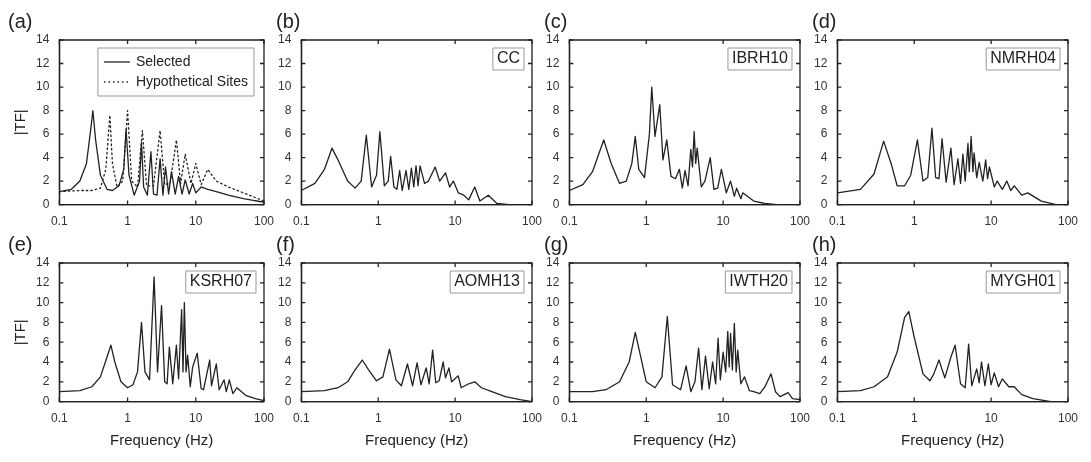 The image size is (1091, 462). What do you see at coordinates (556, 20) in the screenshot?
I see `chart-title: (c)` at bounding box center [556, 20].